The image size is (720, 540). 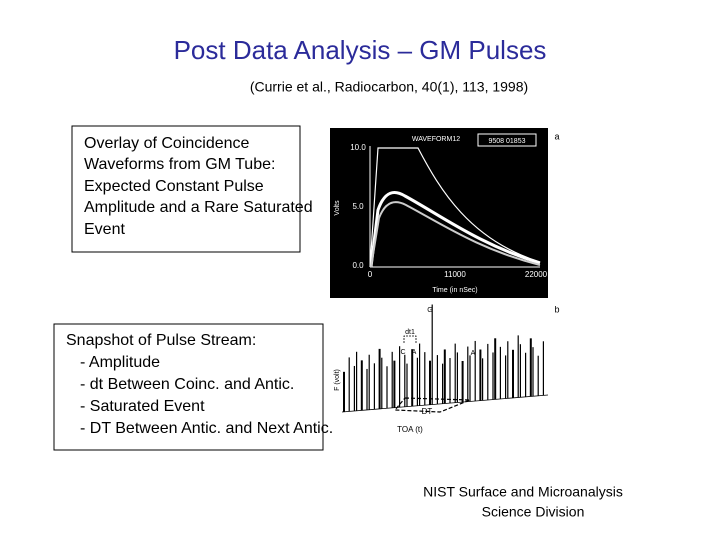 What do you see at coordinates (206, 428) in the screenshot?
I see `box-line: - DT Between Antic. and Next Antic.` at bounding box center [206, 428].